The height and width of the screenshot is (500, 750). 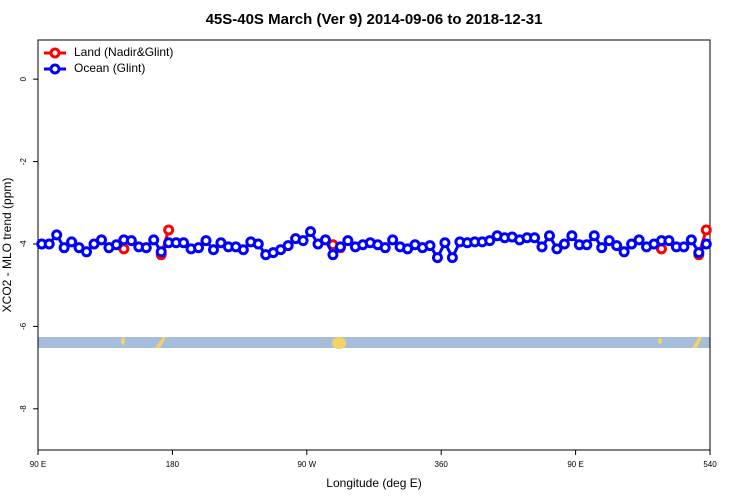 I want to click on legend-label: Land (Nadir&Glint), so click(x=123, y=52).